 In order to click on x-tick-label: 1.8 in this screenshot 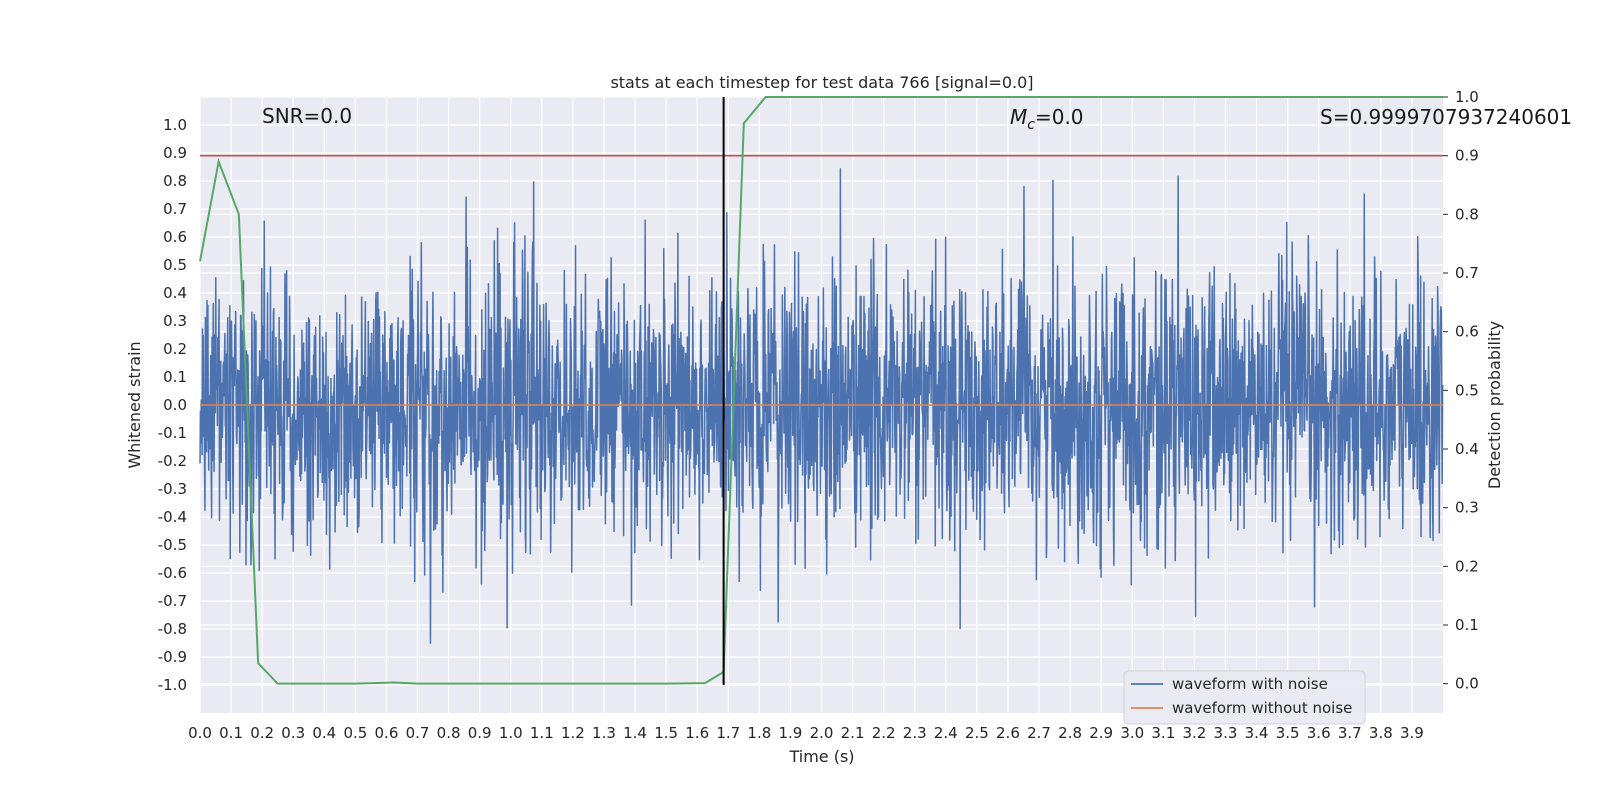, I will do `click(759, 733)`.